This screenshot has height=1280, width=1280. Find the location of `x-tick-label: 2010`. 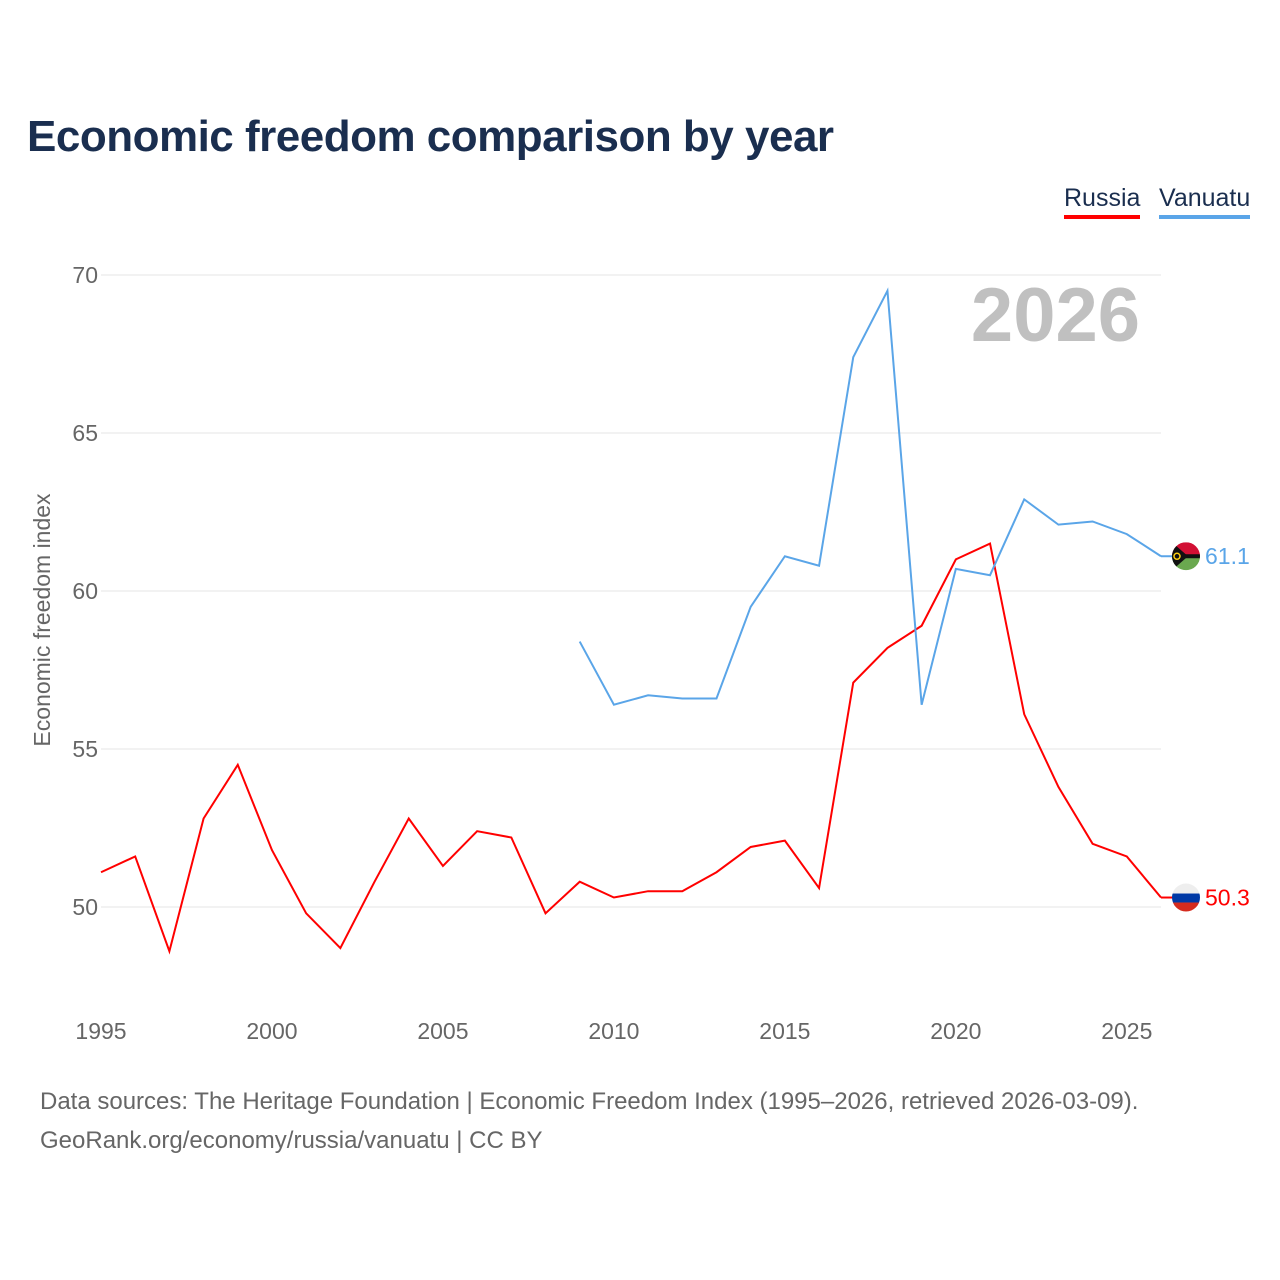

x-tick-label: 2010 is located at coordinates (613, 1031).